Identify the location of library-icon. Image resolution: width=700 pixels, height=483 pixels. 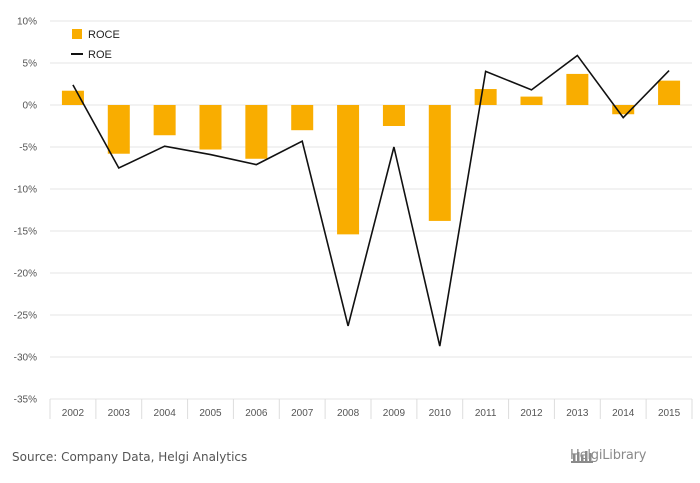
(582, 457).